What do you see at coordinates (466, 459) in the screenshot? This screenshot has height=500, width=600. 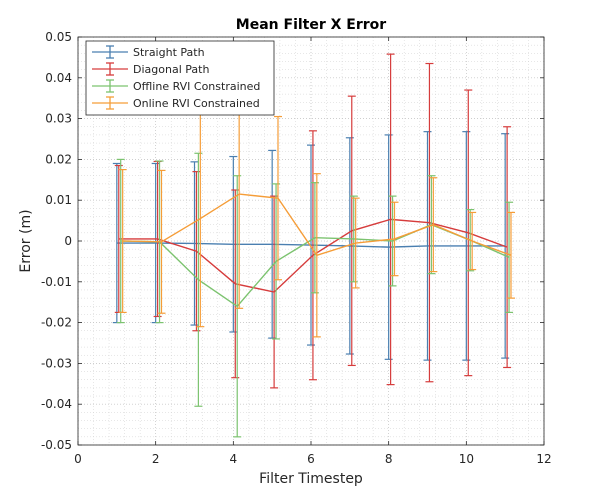 I see `x-tick-label: 10` at bounding box center [466, 459].